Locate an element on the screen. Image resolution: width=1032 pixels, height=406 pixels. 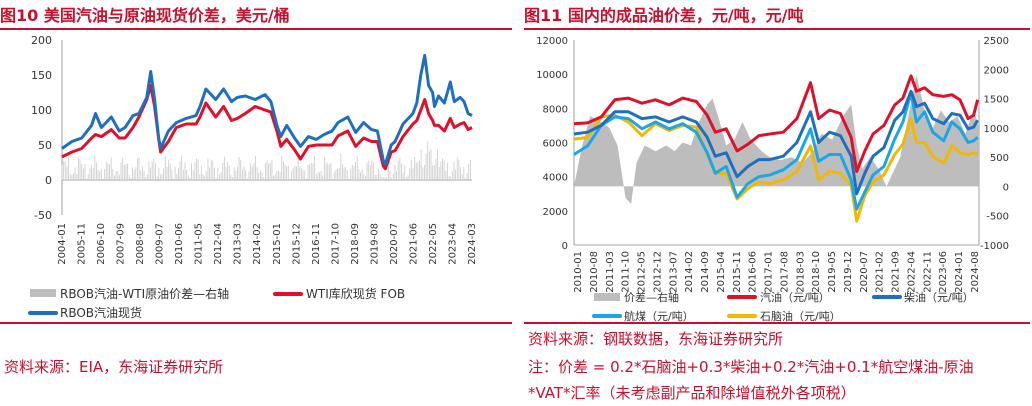
right-series-diesel-line is located at coordinates (776, 142).